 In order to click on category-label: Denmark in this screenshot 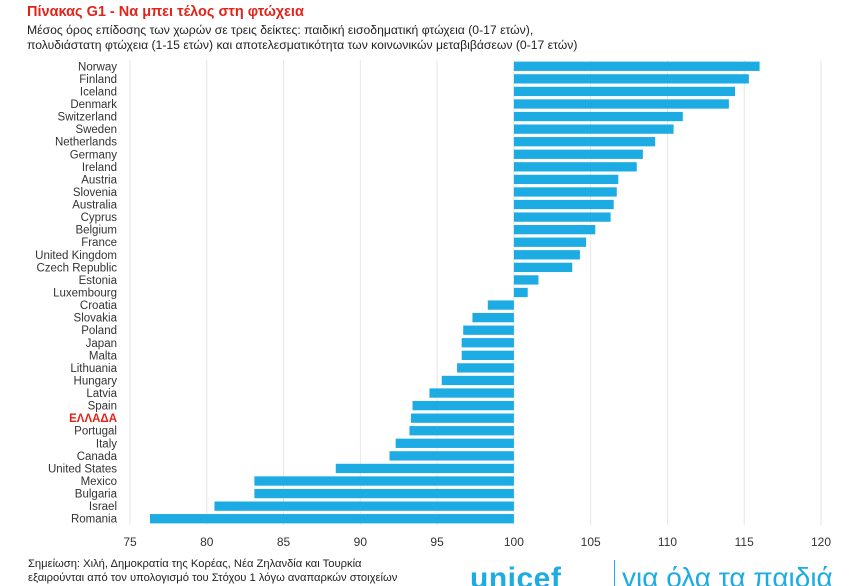, I will do `click(93, 105)`.